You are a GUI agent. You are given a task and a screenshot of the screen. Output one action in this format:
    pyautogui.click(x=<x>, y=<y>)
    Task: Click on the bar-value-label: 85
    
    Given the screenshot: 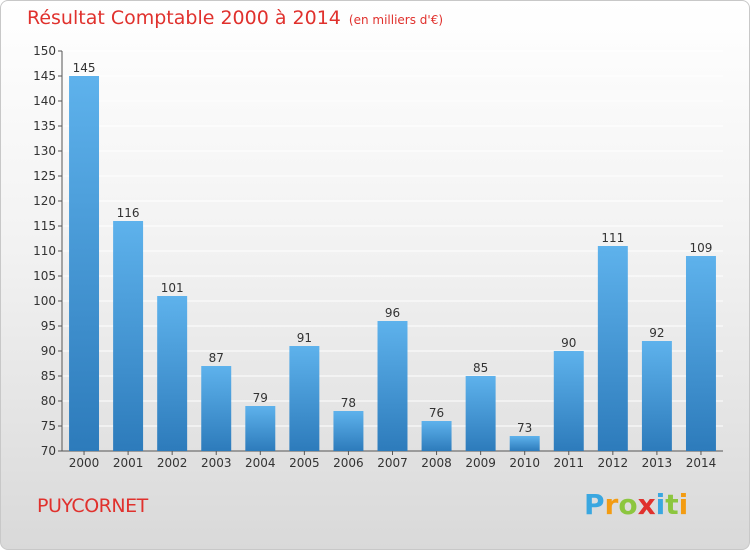 What is the action you would take?
    pyautogui.click(x=480, y=368)
    